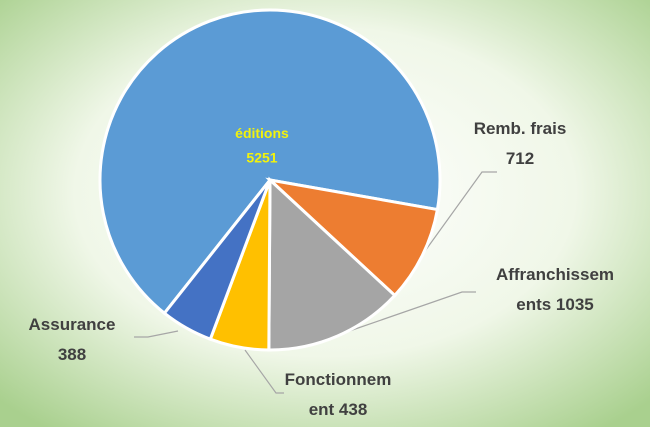  Describe the element at coordinates (520, 158) in the screenshot. I see `value-label: 712` at that location.